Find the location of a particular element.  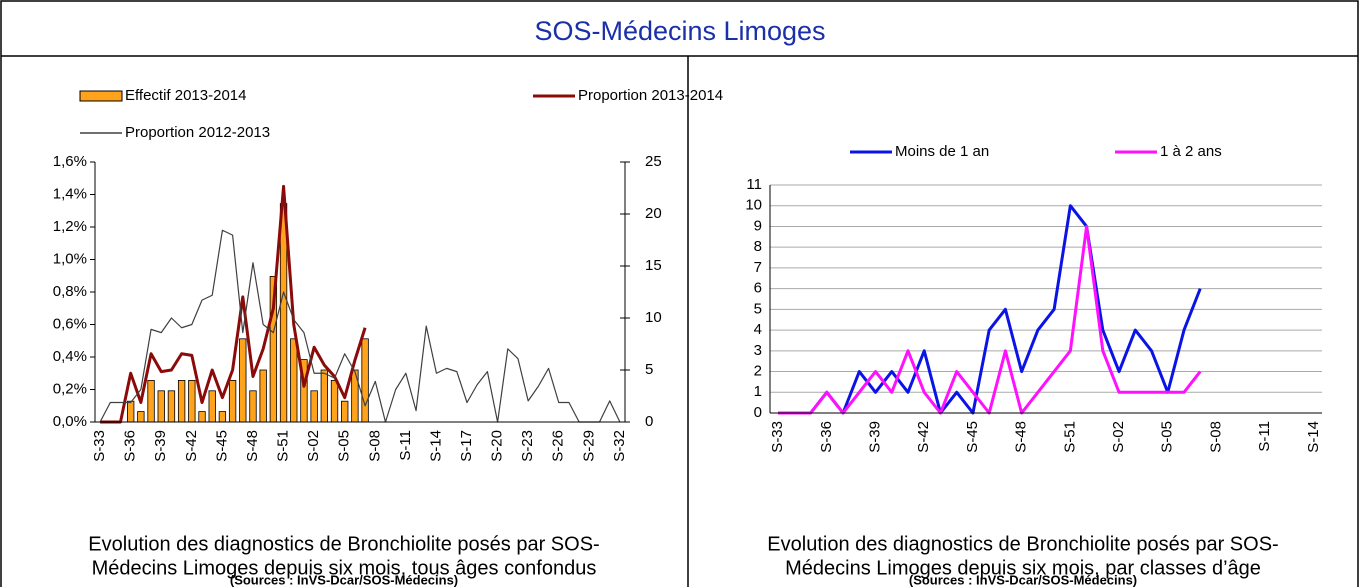

y-tick-label: 2 is located at coordinates (758, 371).